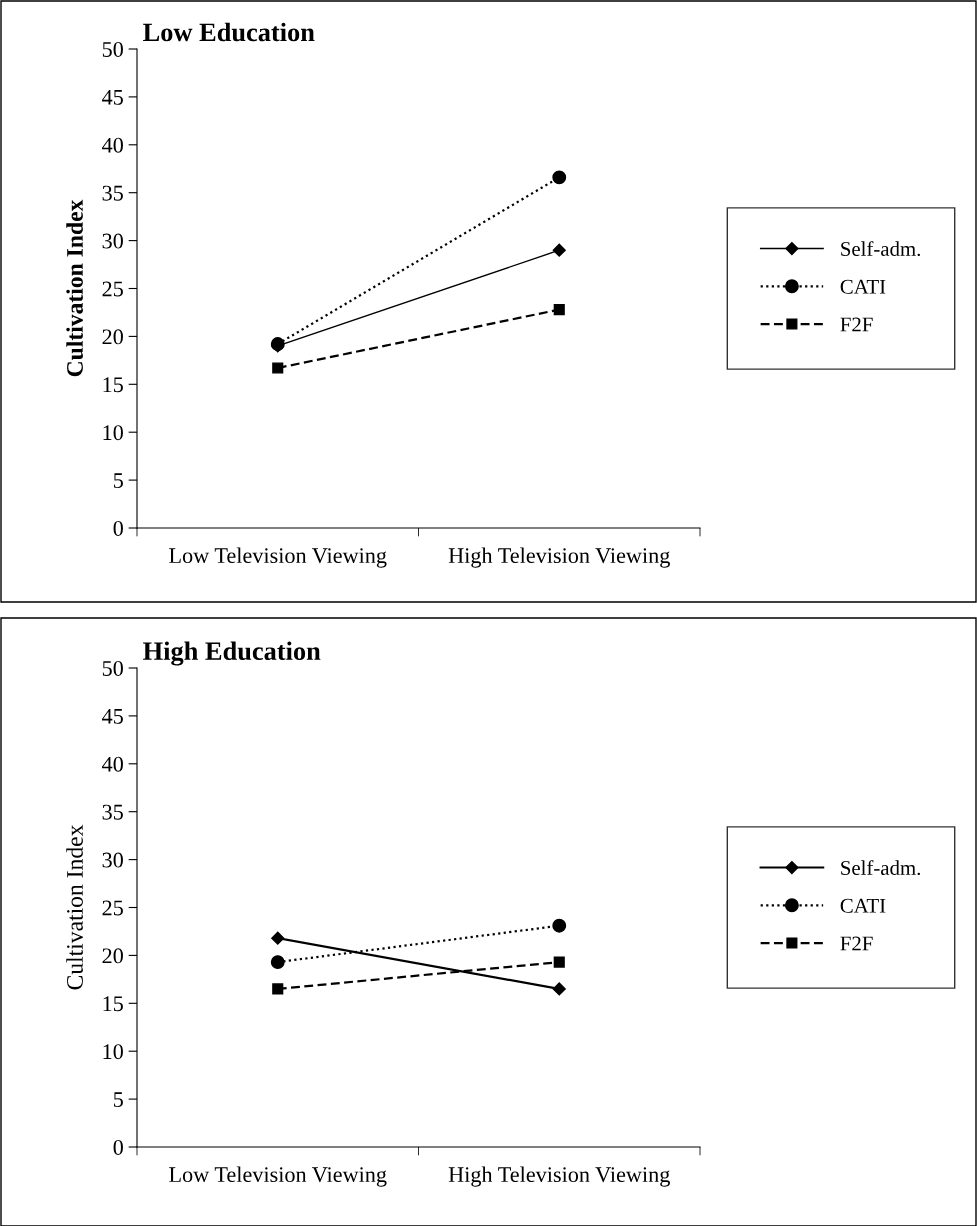 The image size is (977, 1226). I want to click on chart-title: Low Education, so click(229, 32).